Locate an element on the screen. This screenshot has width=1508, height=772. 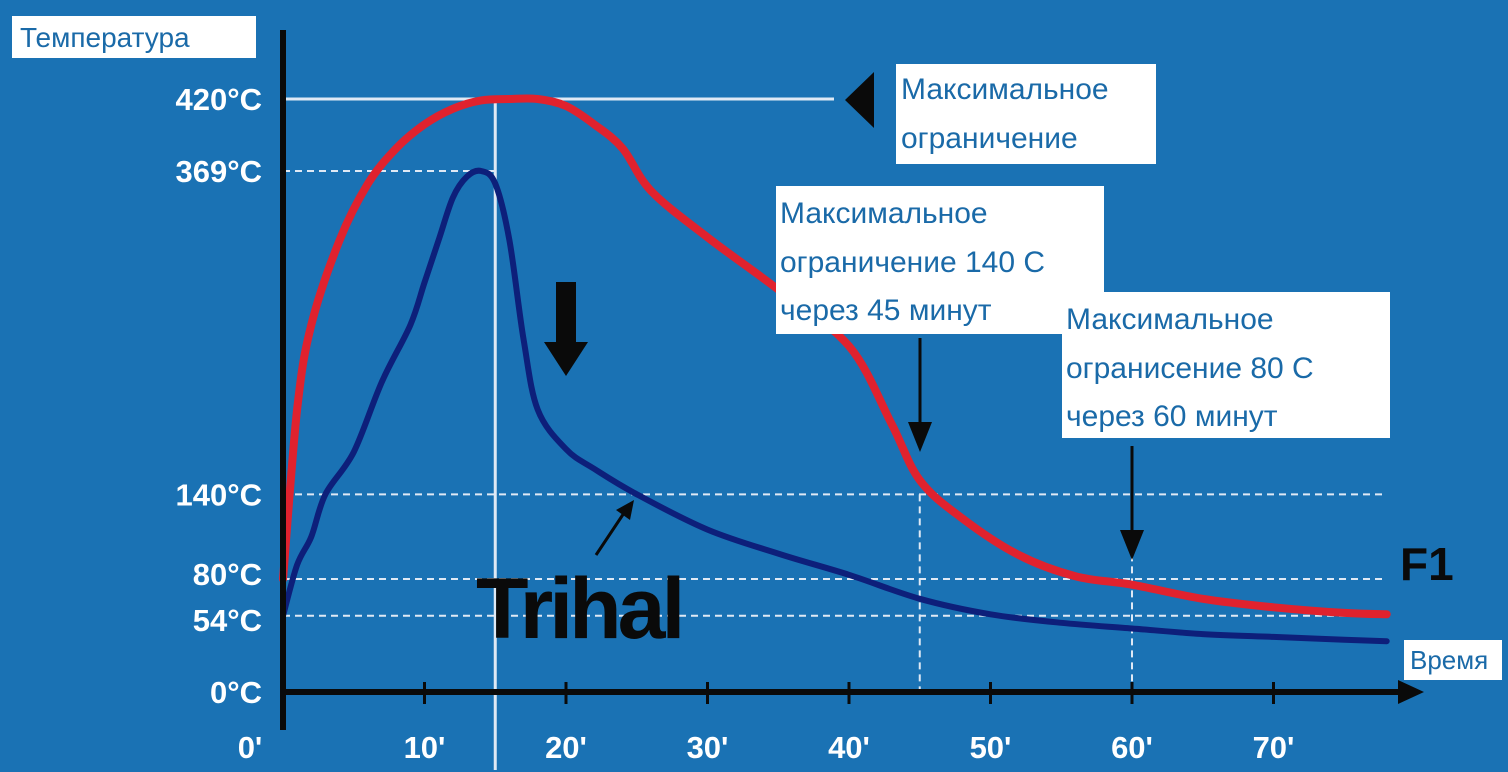
y-axis-title: Температура is located at coordinates (134, 37).